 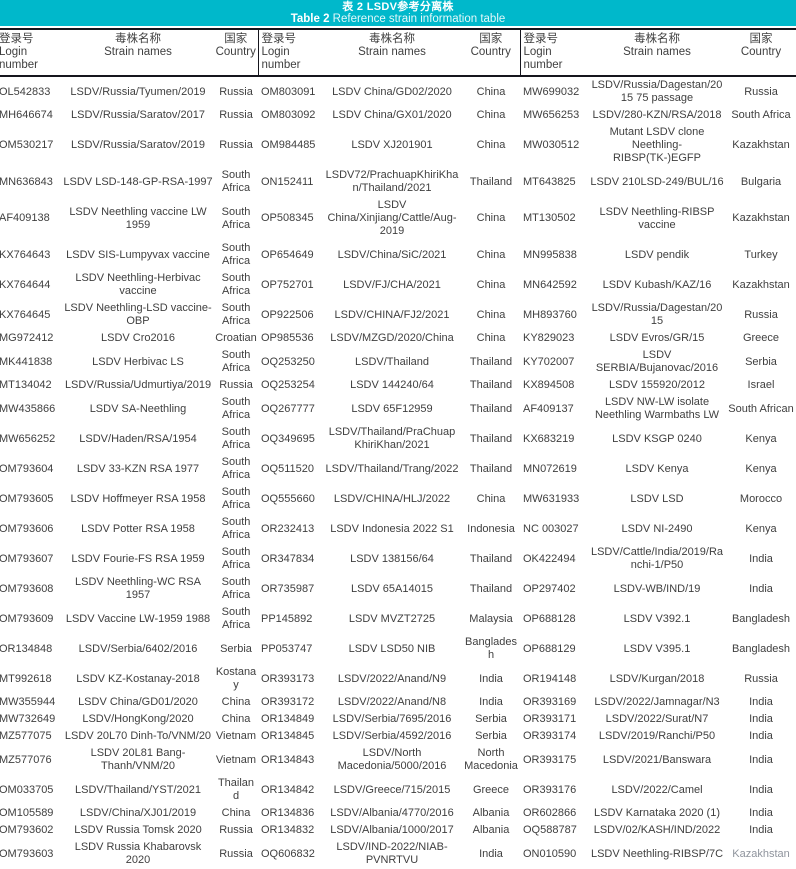 I want to click on header-login-en: Login number, so click(x=543, y=58).